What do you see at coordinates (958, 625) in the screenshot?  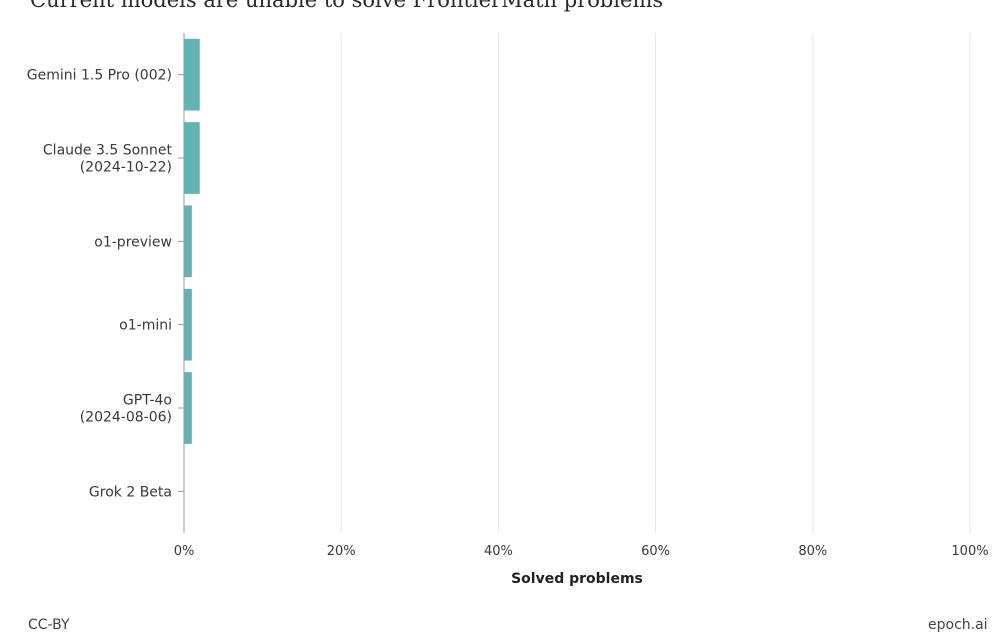 I see `source-label: epoch.ai` at bounding box center [958, 625].